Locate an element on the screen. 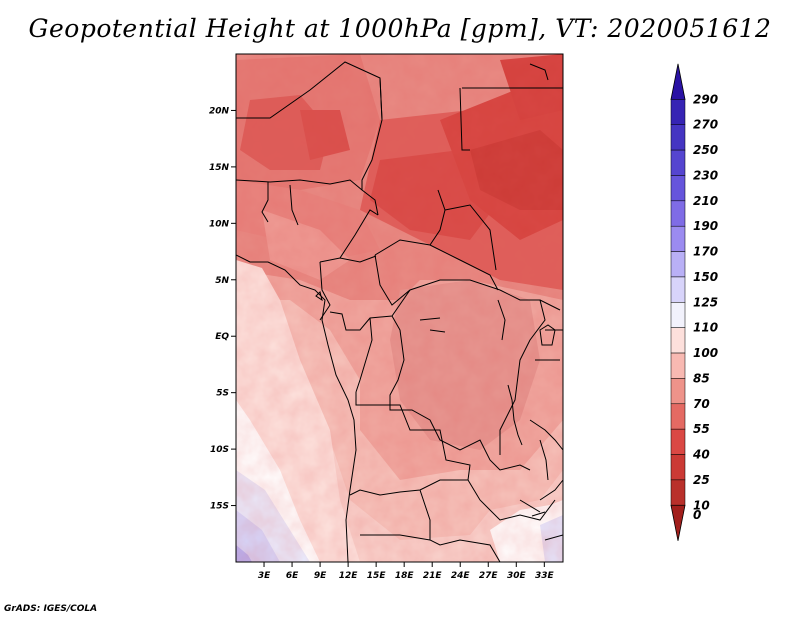 This screenshot has width=800, height=618. colorbar-label: 170 is located at coordinates (705, 252).